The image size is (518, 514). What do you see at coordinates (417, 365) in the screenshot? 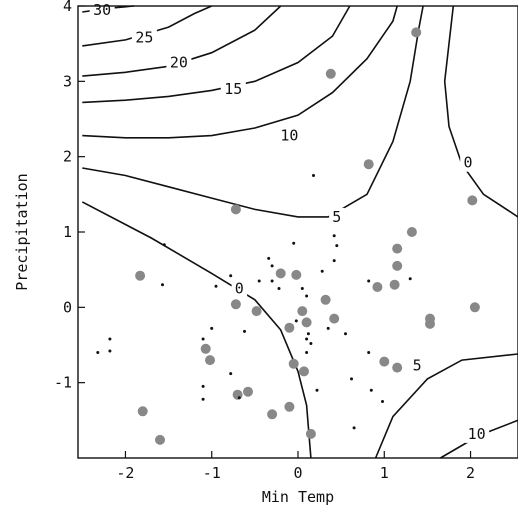
I see `contour-label-8: 5` at bounding box center [417, 365].